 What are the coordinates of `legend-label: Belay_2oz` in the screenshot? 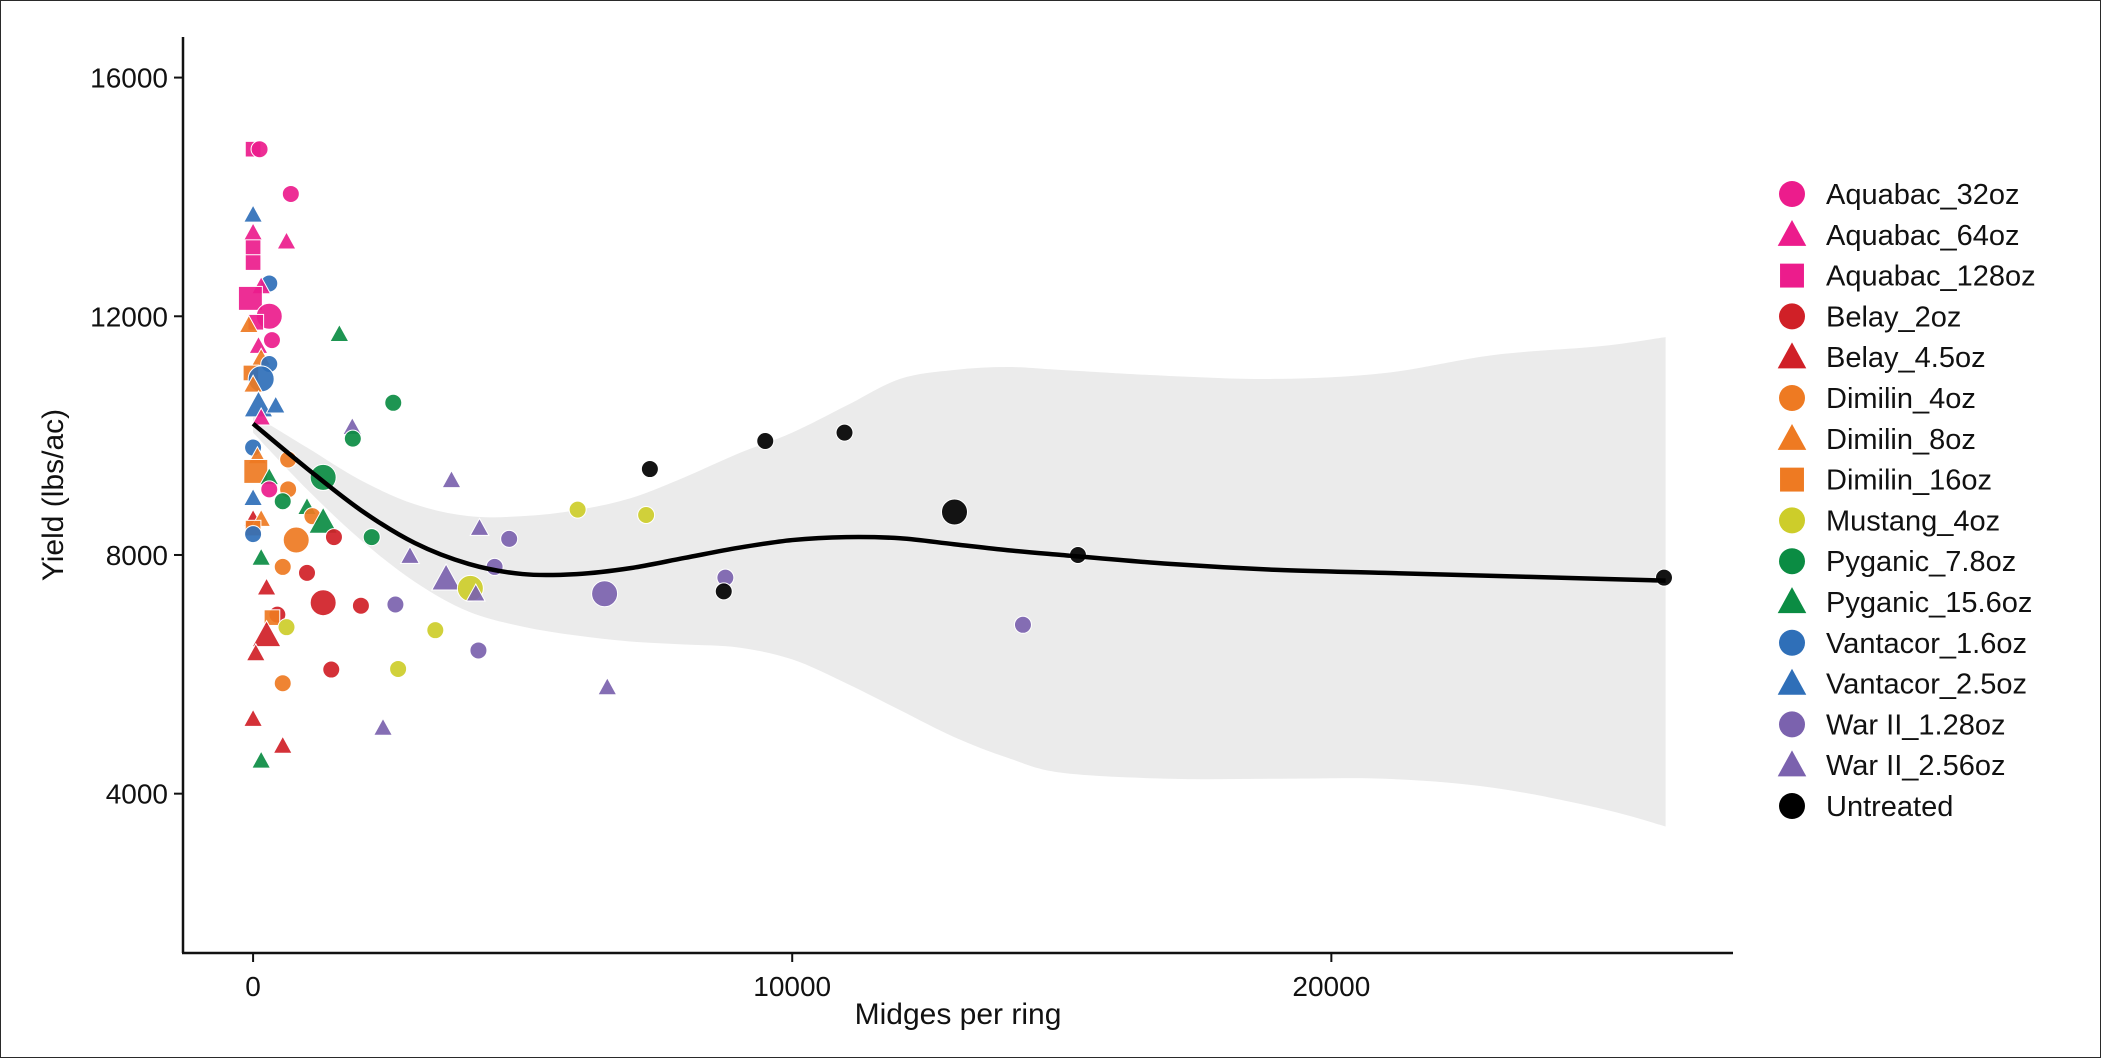 It's located at (1893, 317).